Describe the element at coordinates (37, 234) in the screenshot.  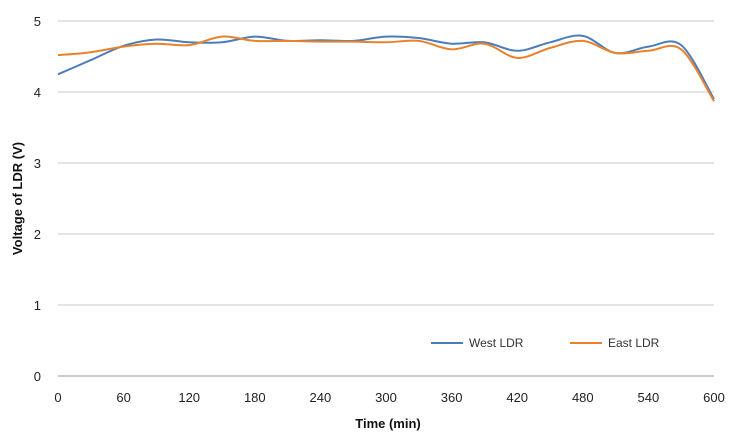
I see `y-tick-label: 2` at that location.